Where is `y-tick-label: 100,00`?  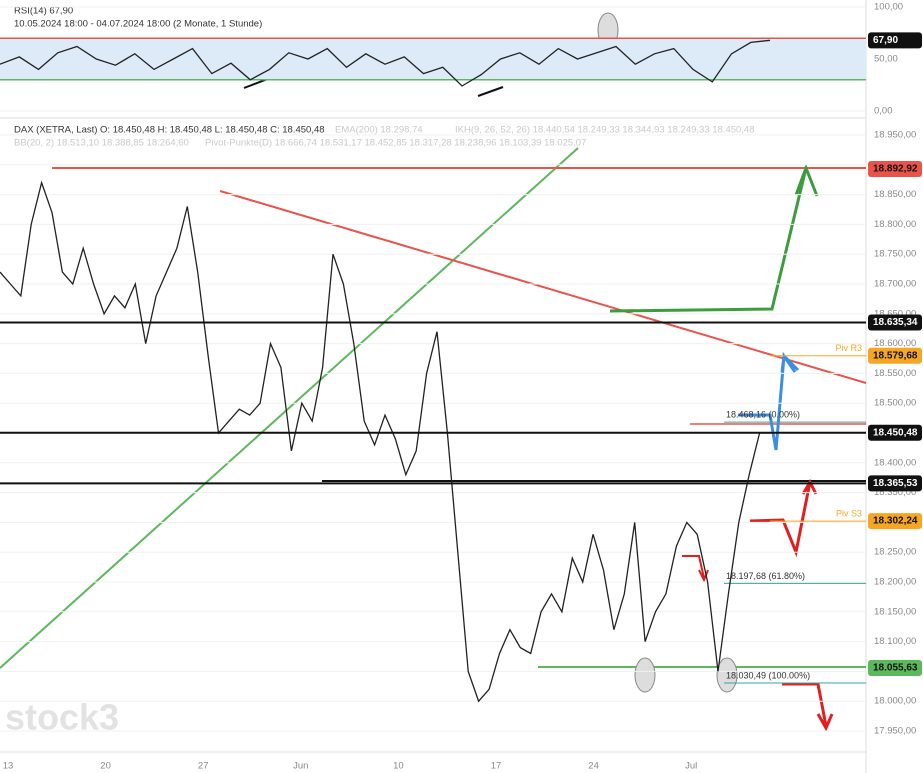
y-tick-label: 100,00 is located at coordinates (888, 7).